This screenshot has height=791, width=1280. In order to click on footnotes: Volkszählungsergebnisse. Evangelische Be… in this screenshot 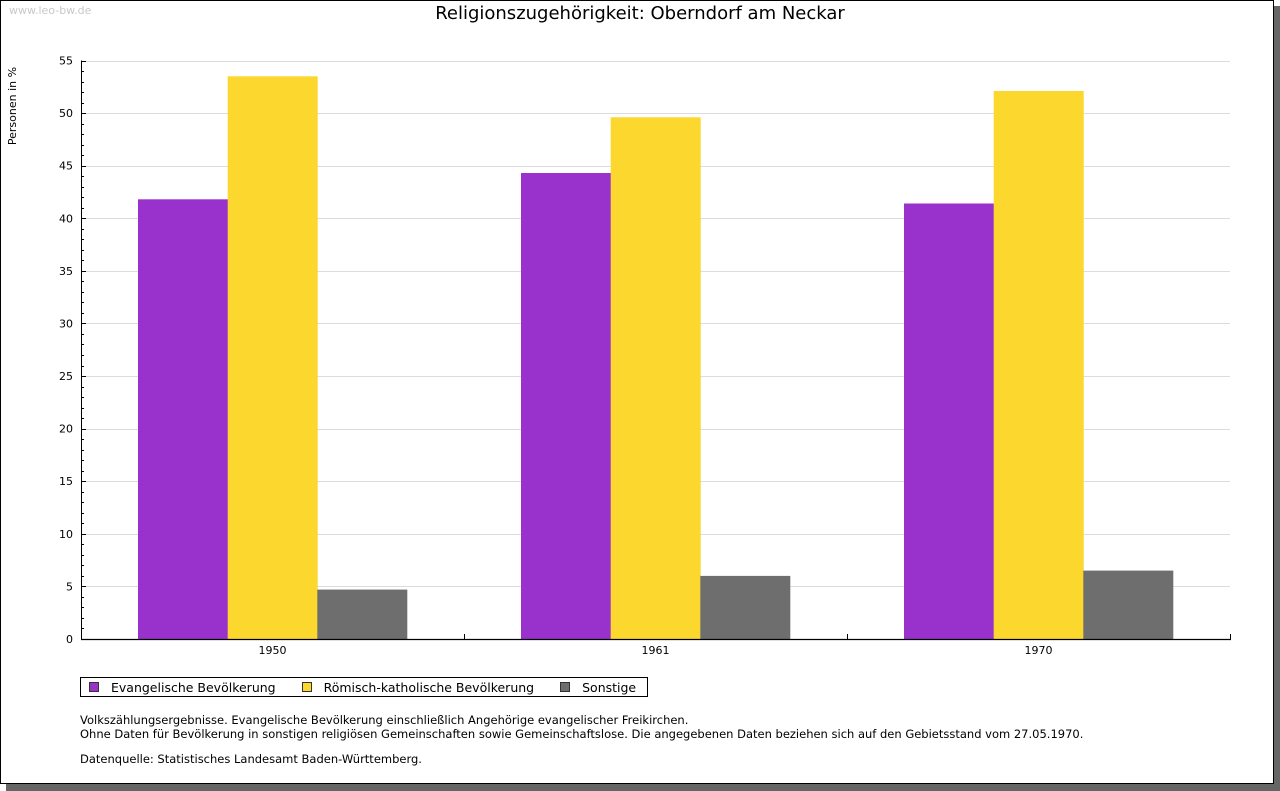, I will do `click(581, 727)`.